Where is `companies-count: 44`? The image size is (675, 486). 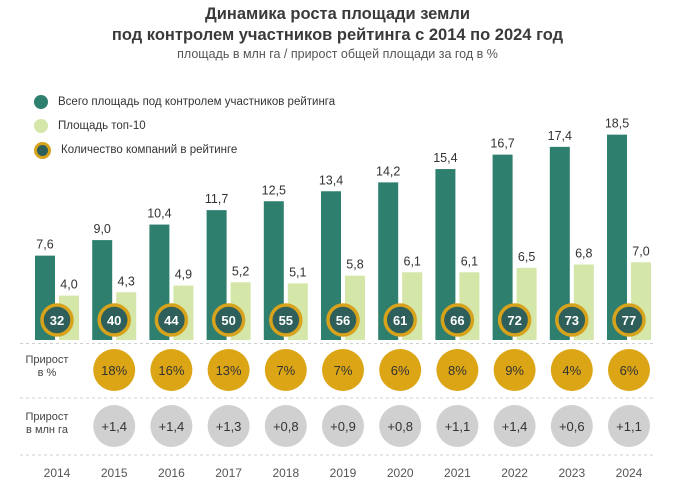
companies-count: 44 is located at coordinates (171, 320).